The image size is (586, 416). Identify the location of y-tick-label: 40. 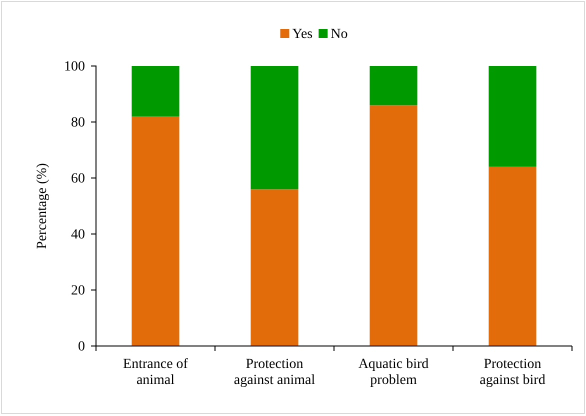
(78, 234).